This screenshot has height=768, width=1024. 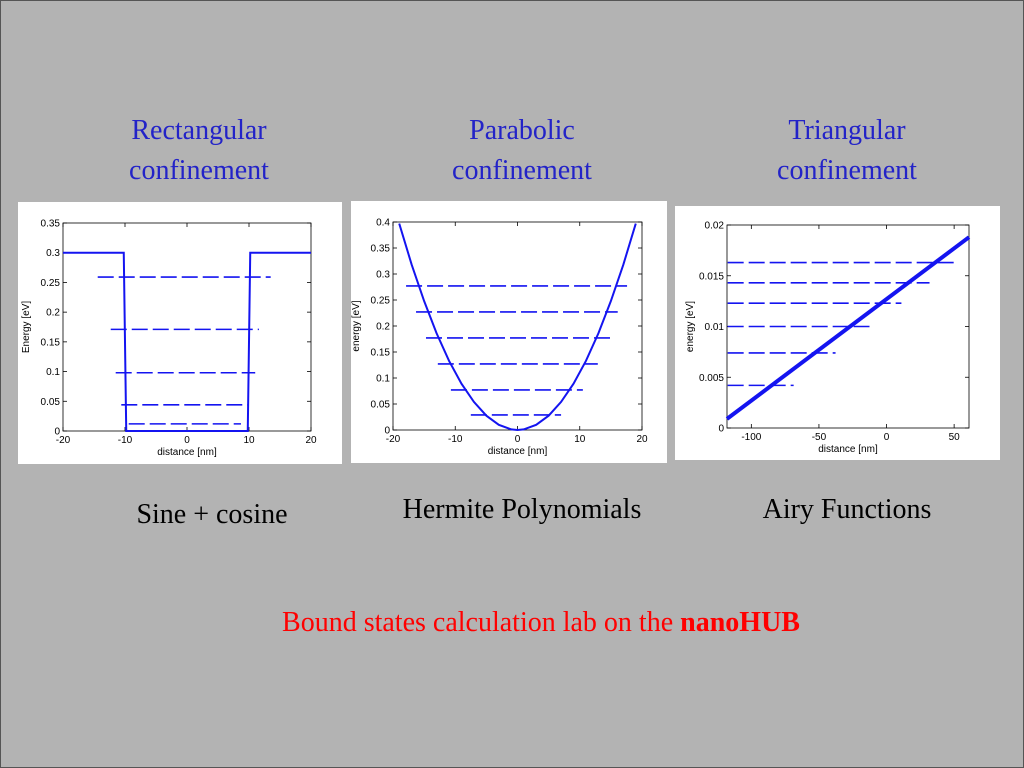 I want to click on caption: Sine + cosine, so click(x=212, y=514).